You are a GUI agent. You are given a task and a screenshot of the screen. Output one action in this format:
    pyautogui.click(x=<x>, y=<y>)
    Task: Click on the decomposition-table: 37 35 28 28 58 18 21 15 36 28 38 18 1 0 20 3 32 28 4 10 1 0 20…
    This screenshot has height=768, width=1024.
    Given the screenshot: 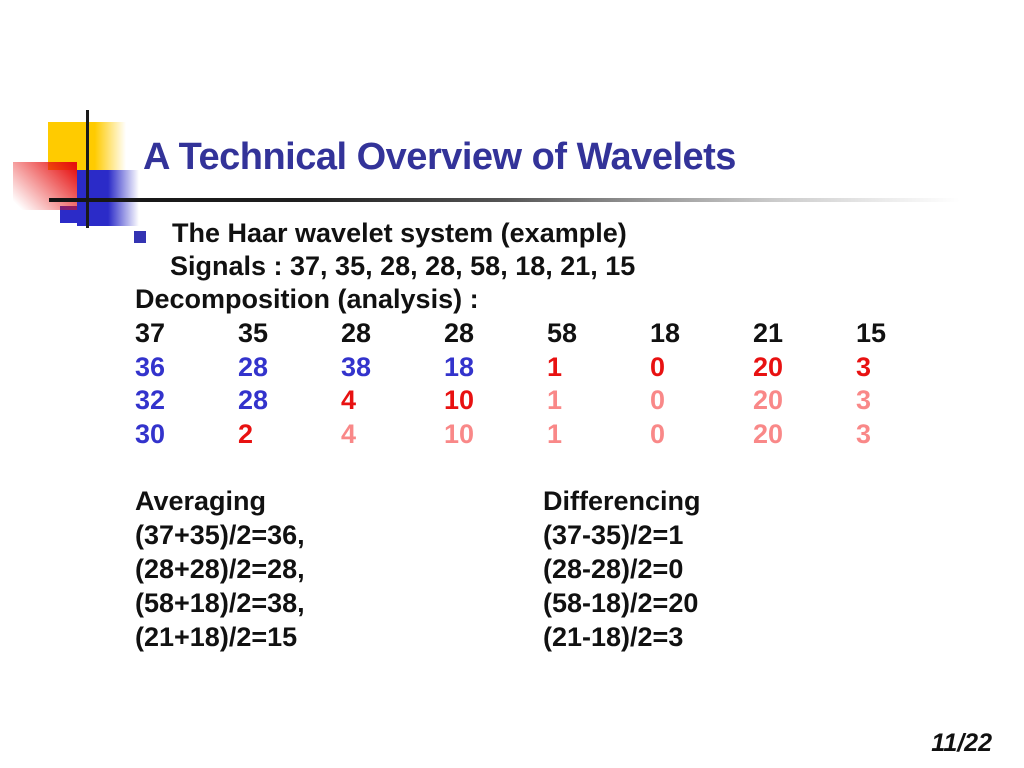 What is the action you would take?
    pyautogui.click(x=547, y=385)
    